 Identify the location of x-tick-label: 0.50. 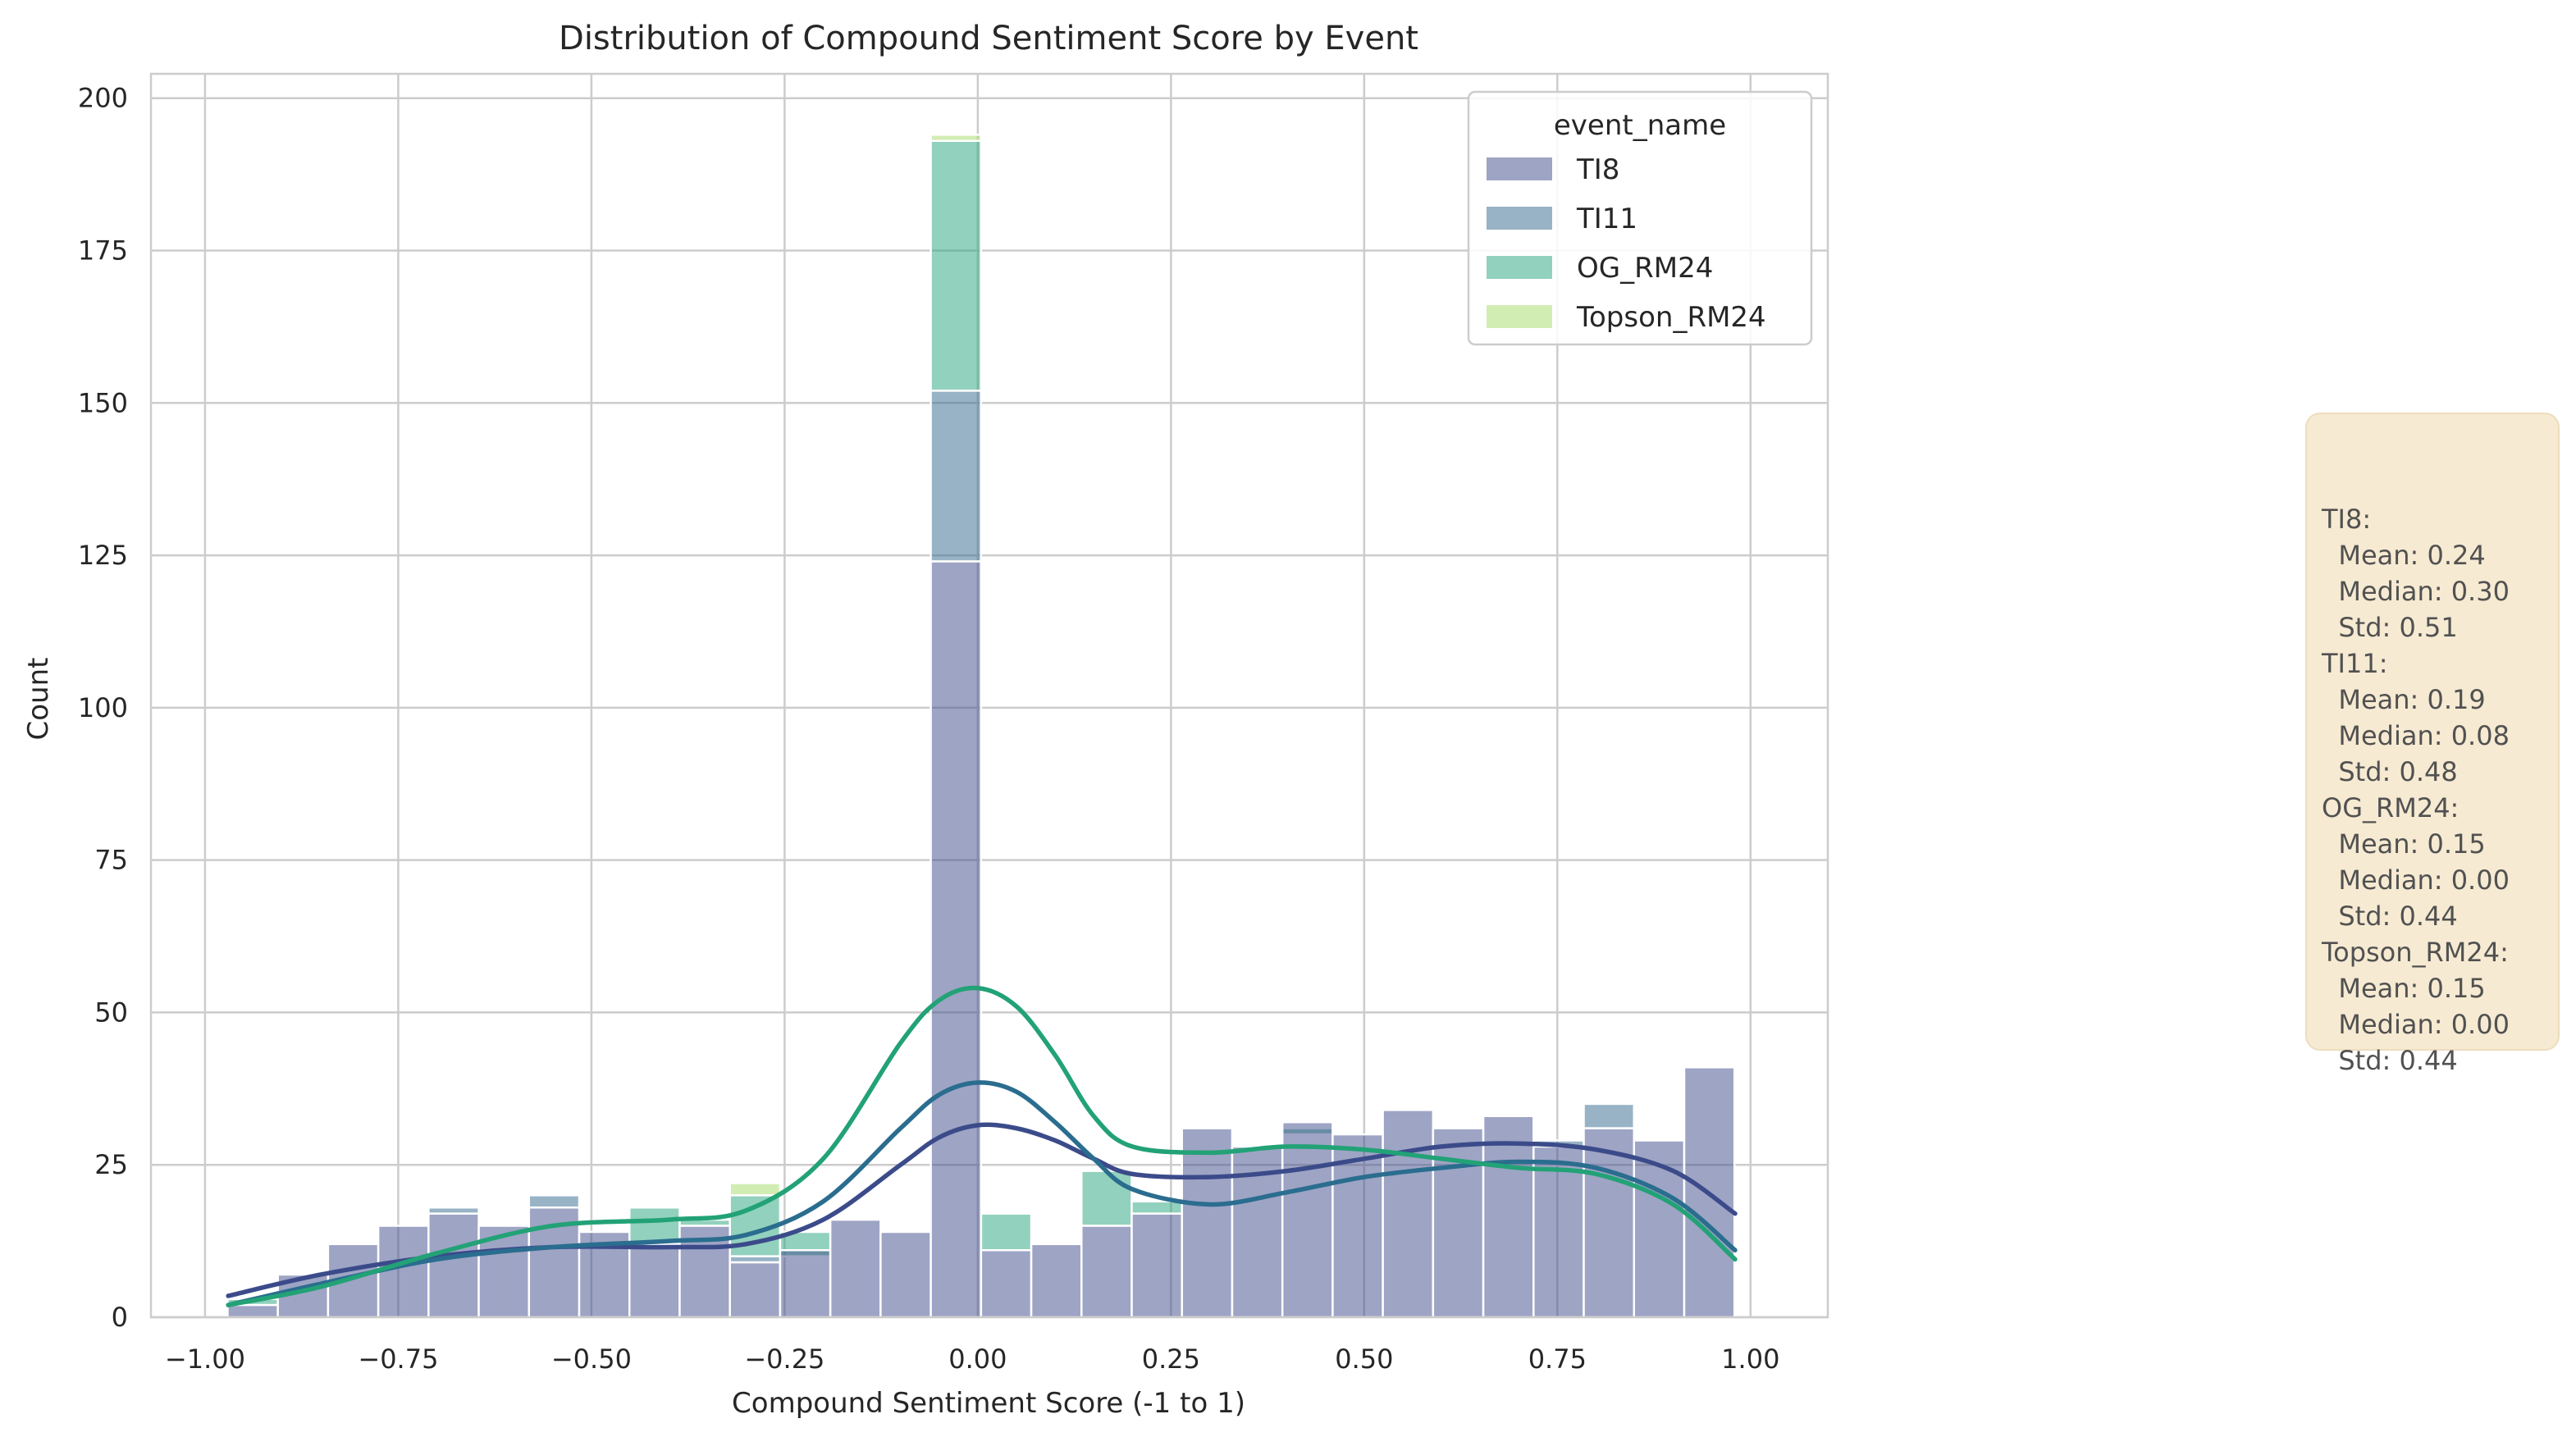
(1364, 1359).